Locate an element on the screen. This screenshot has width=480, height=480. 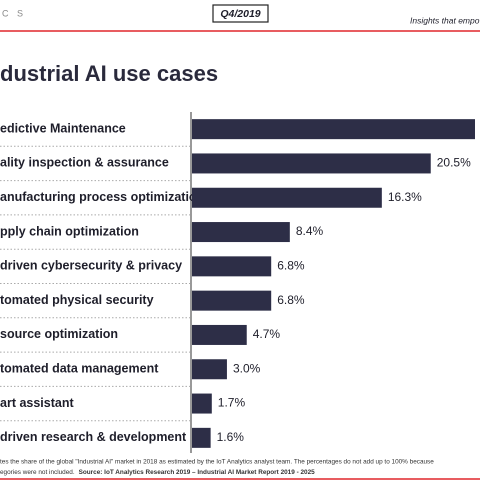
category-label: driven cybersecurity & privacy is located at coordinates (91, 266).